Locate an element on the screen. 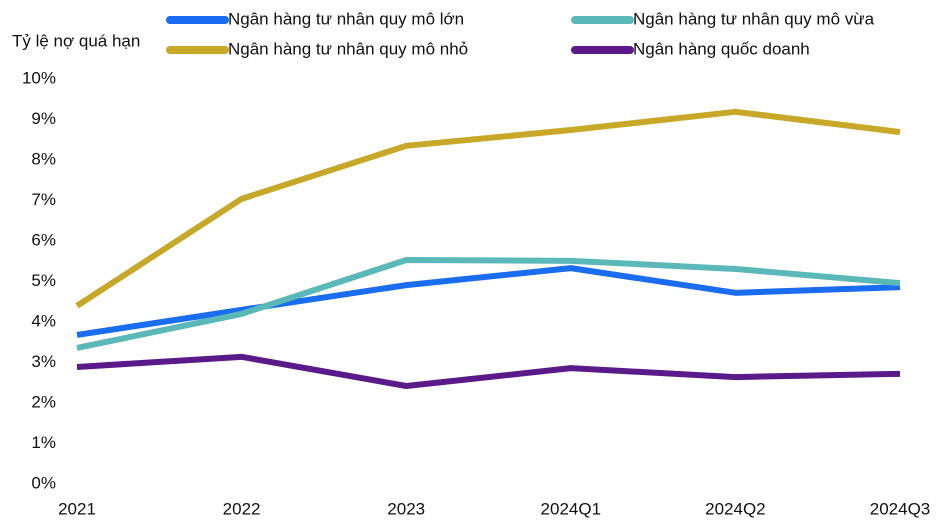  x-tick-label: 2024Q3 is located at coordinates (900, 508).